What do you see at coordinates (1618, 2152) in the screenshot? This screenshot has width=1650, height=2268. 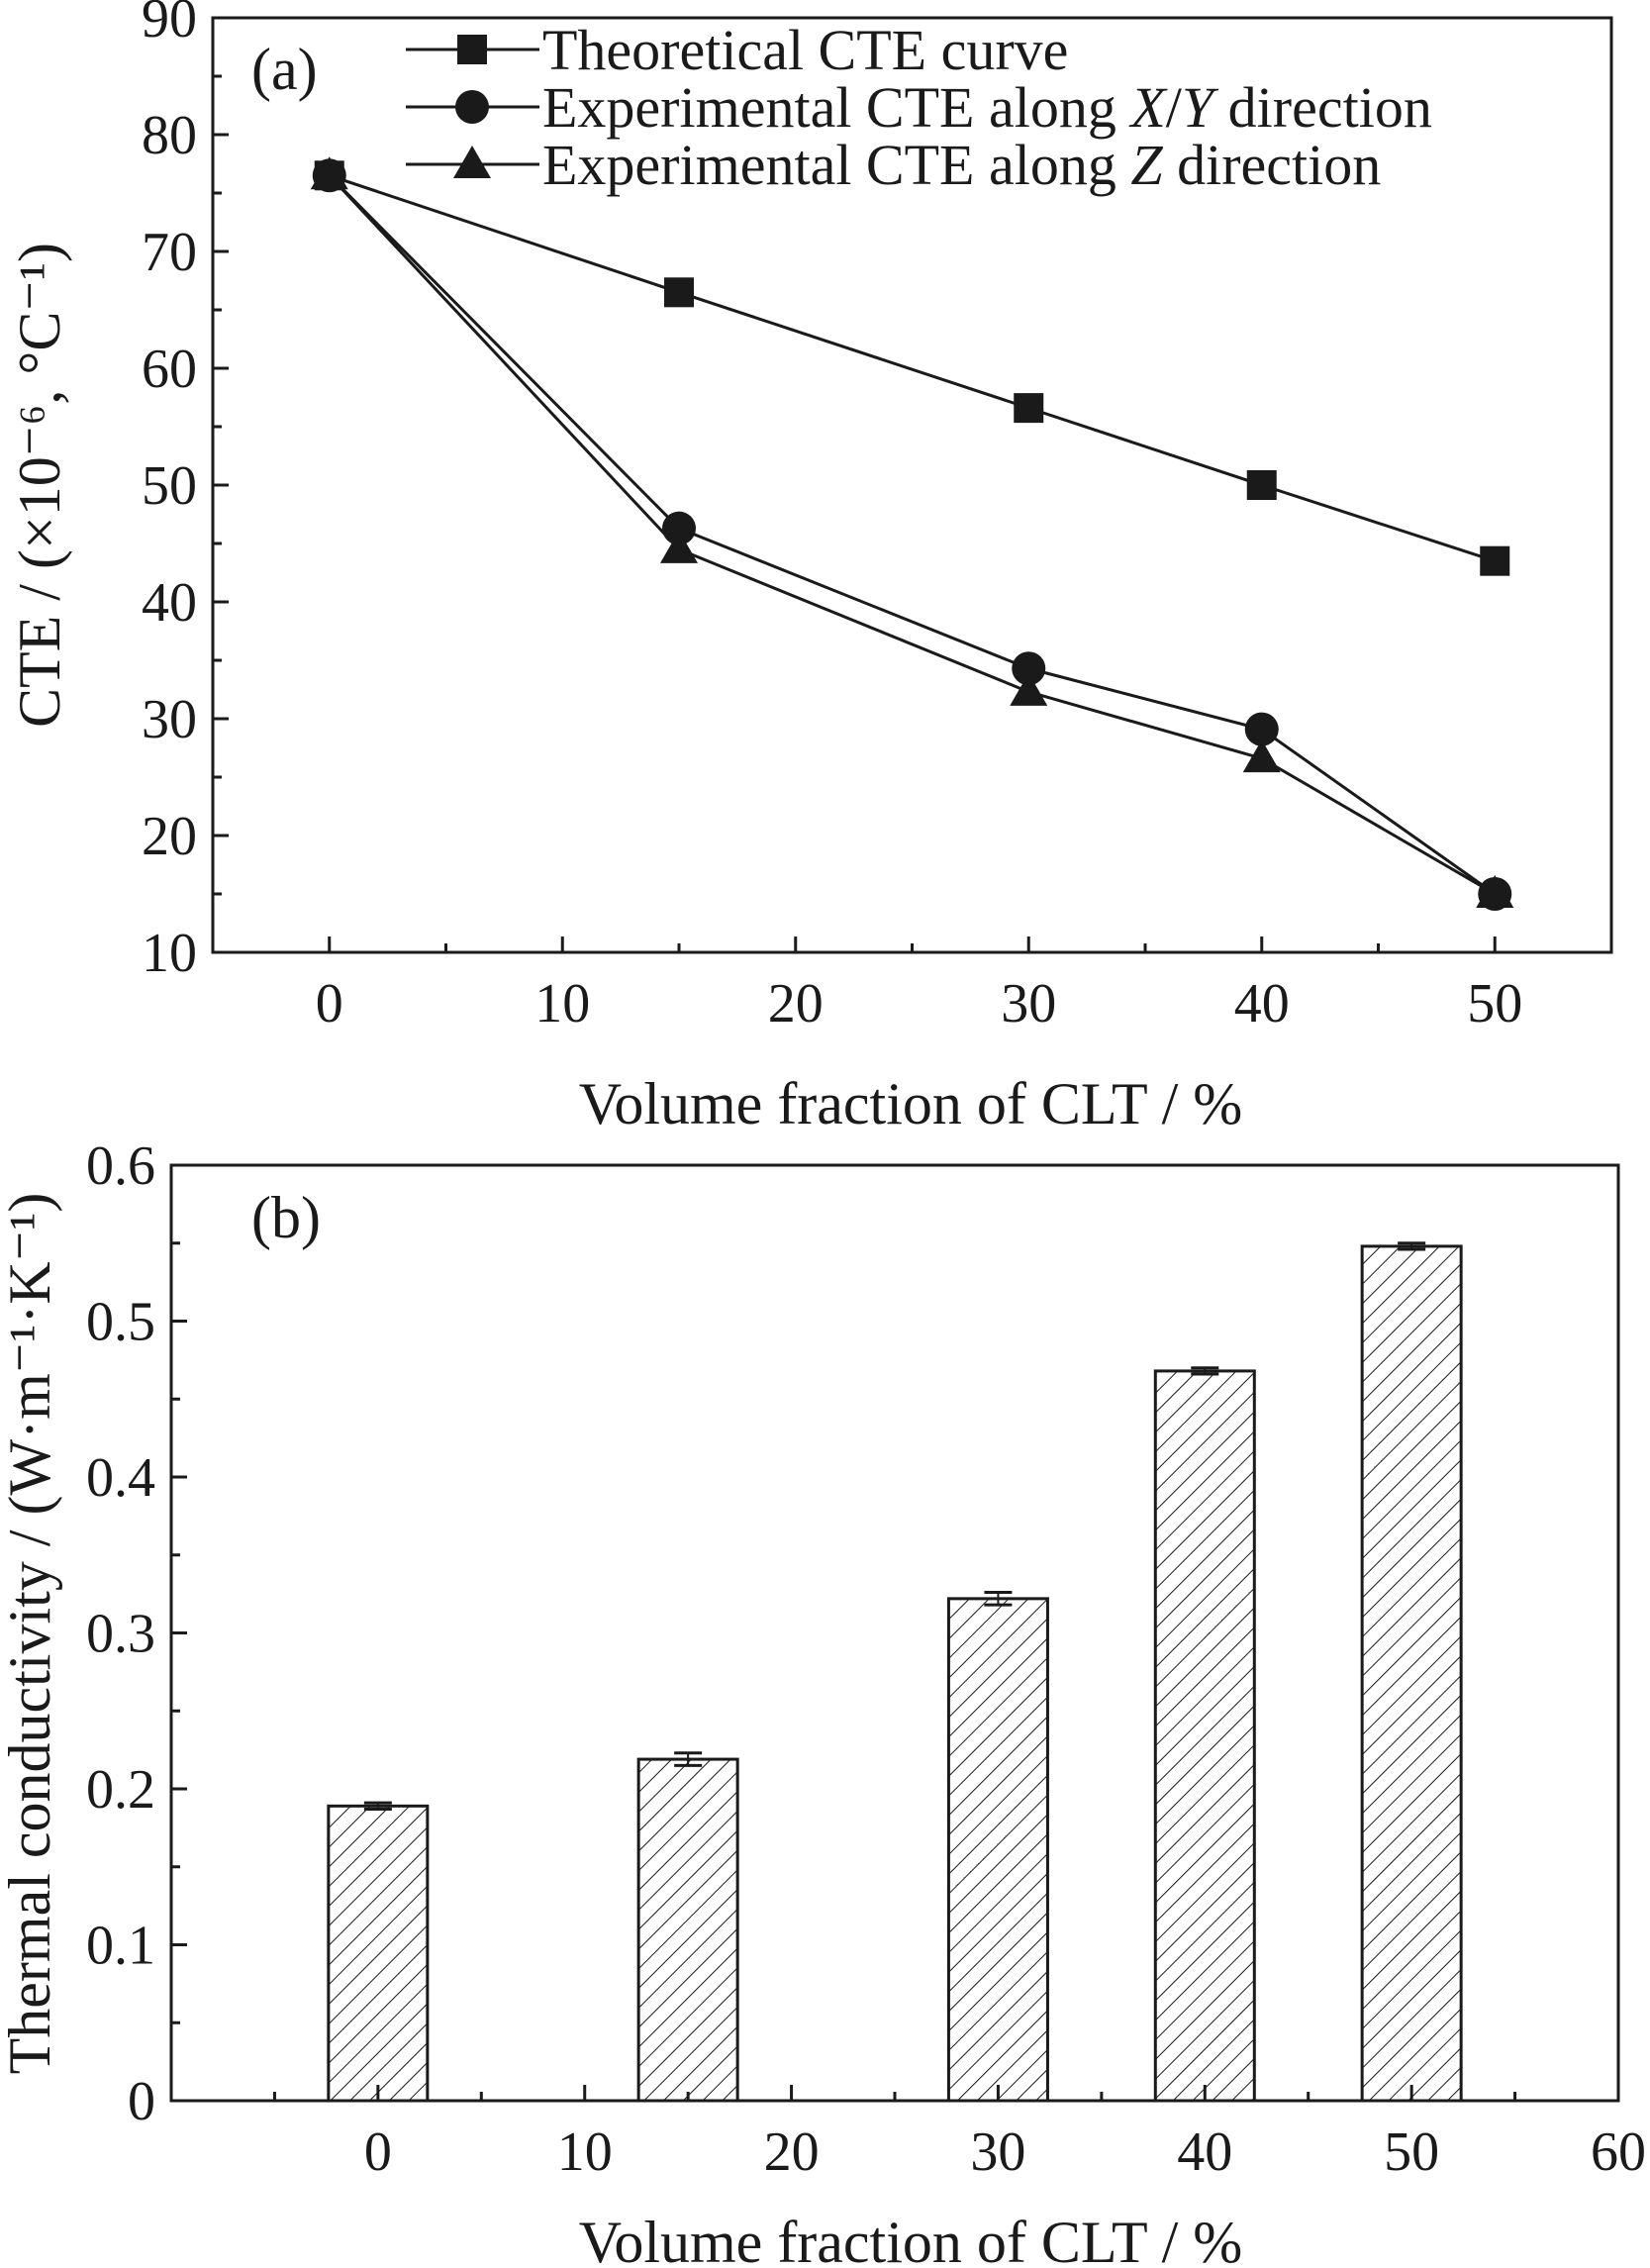 I see `x-tick-label-b: 60` at bounding box center [1618, 2152].